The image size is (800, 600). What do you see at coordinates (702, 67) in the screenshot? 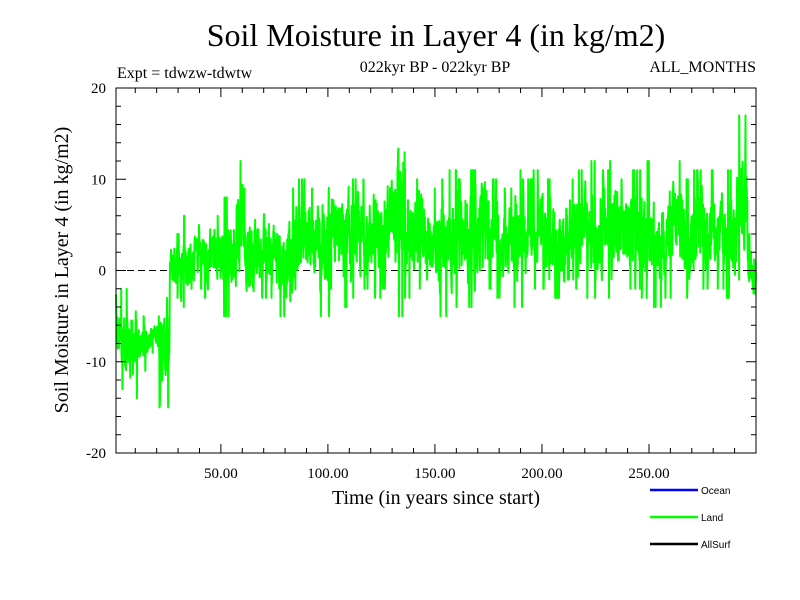
I see `months-label: ALL_MONTHS` at bounding box center [702, 67].